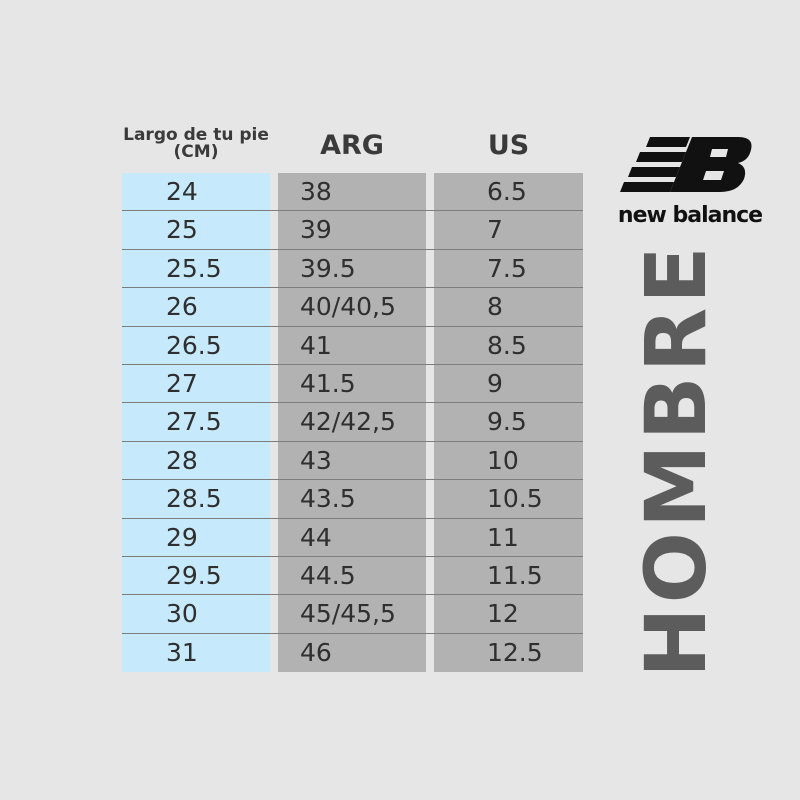 This screenshot has height=800, width=800. Describe the element at coordinates (503, 537) in the screenshot. I see `us-value: 11` at that location.